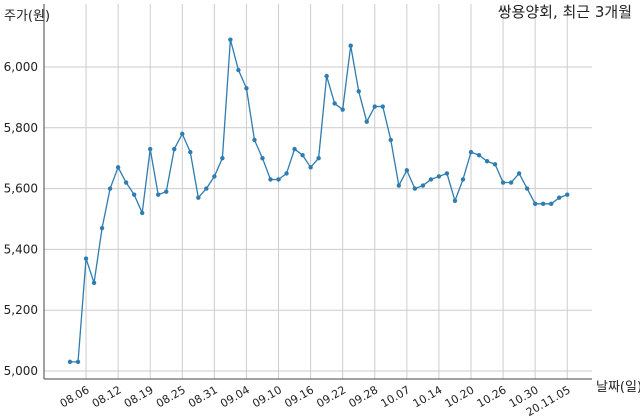  I want to click on x-tick-label: 09.28, so click(363, 396).